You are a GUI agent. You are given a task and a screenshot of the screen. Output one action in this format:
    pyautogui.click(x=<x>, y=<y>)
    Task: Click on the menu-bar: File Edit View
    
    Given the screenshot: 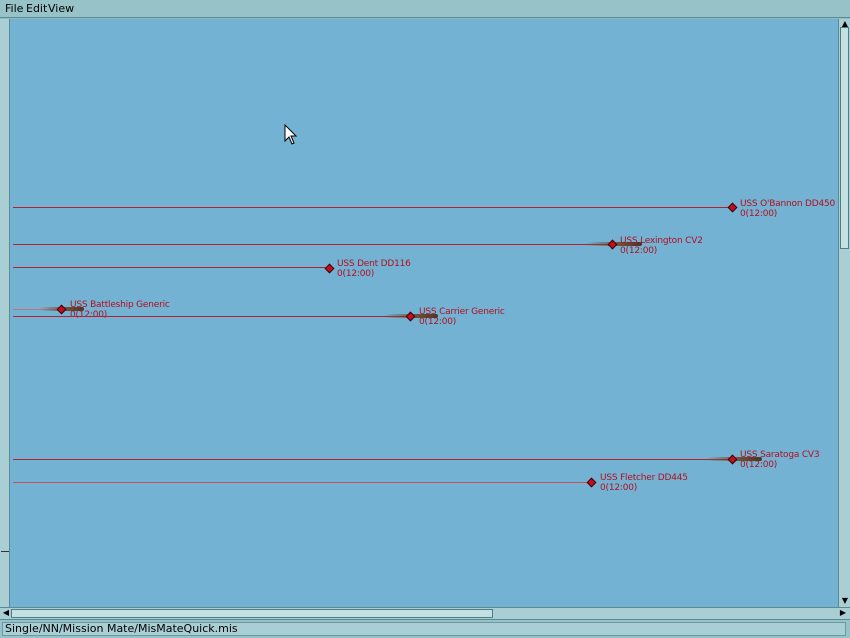 What is the action you would take?
    pyautogui.click(x=425, y=9)
    